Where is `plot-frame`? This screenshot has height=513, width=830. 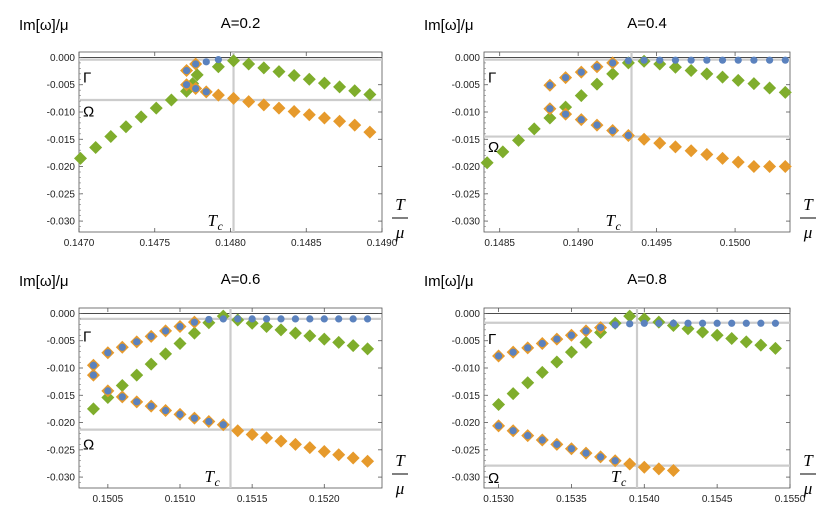 plot-frame is located at coordinates (230, 142).